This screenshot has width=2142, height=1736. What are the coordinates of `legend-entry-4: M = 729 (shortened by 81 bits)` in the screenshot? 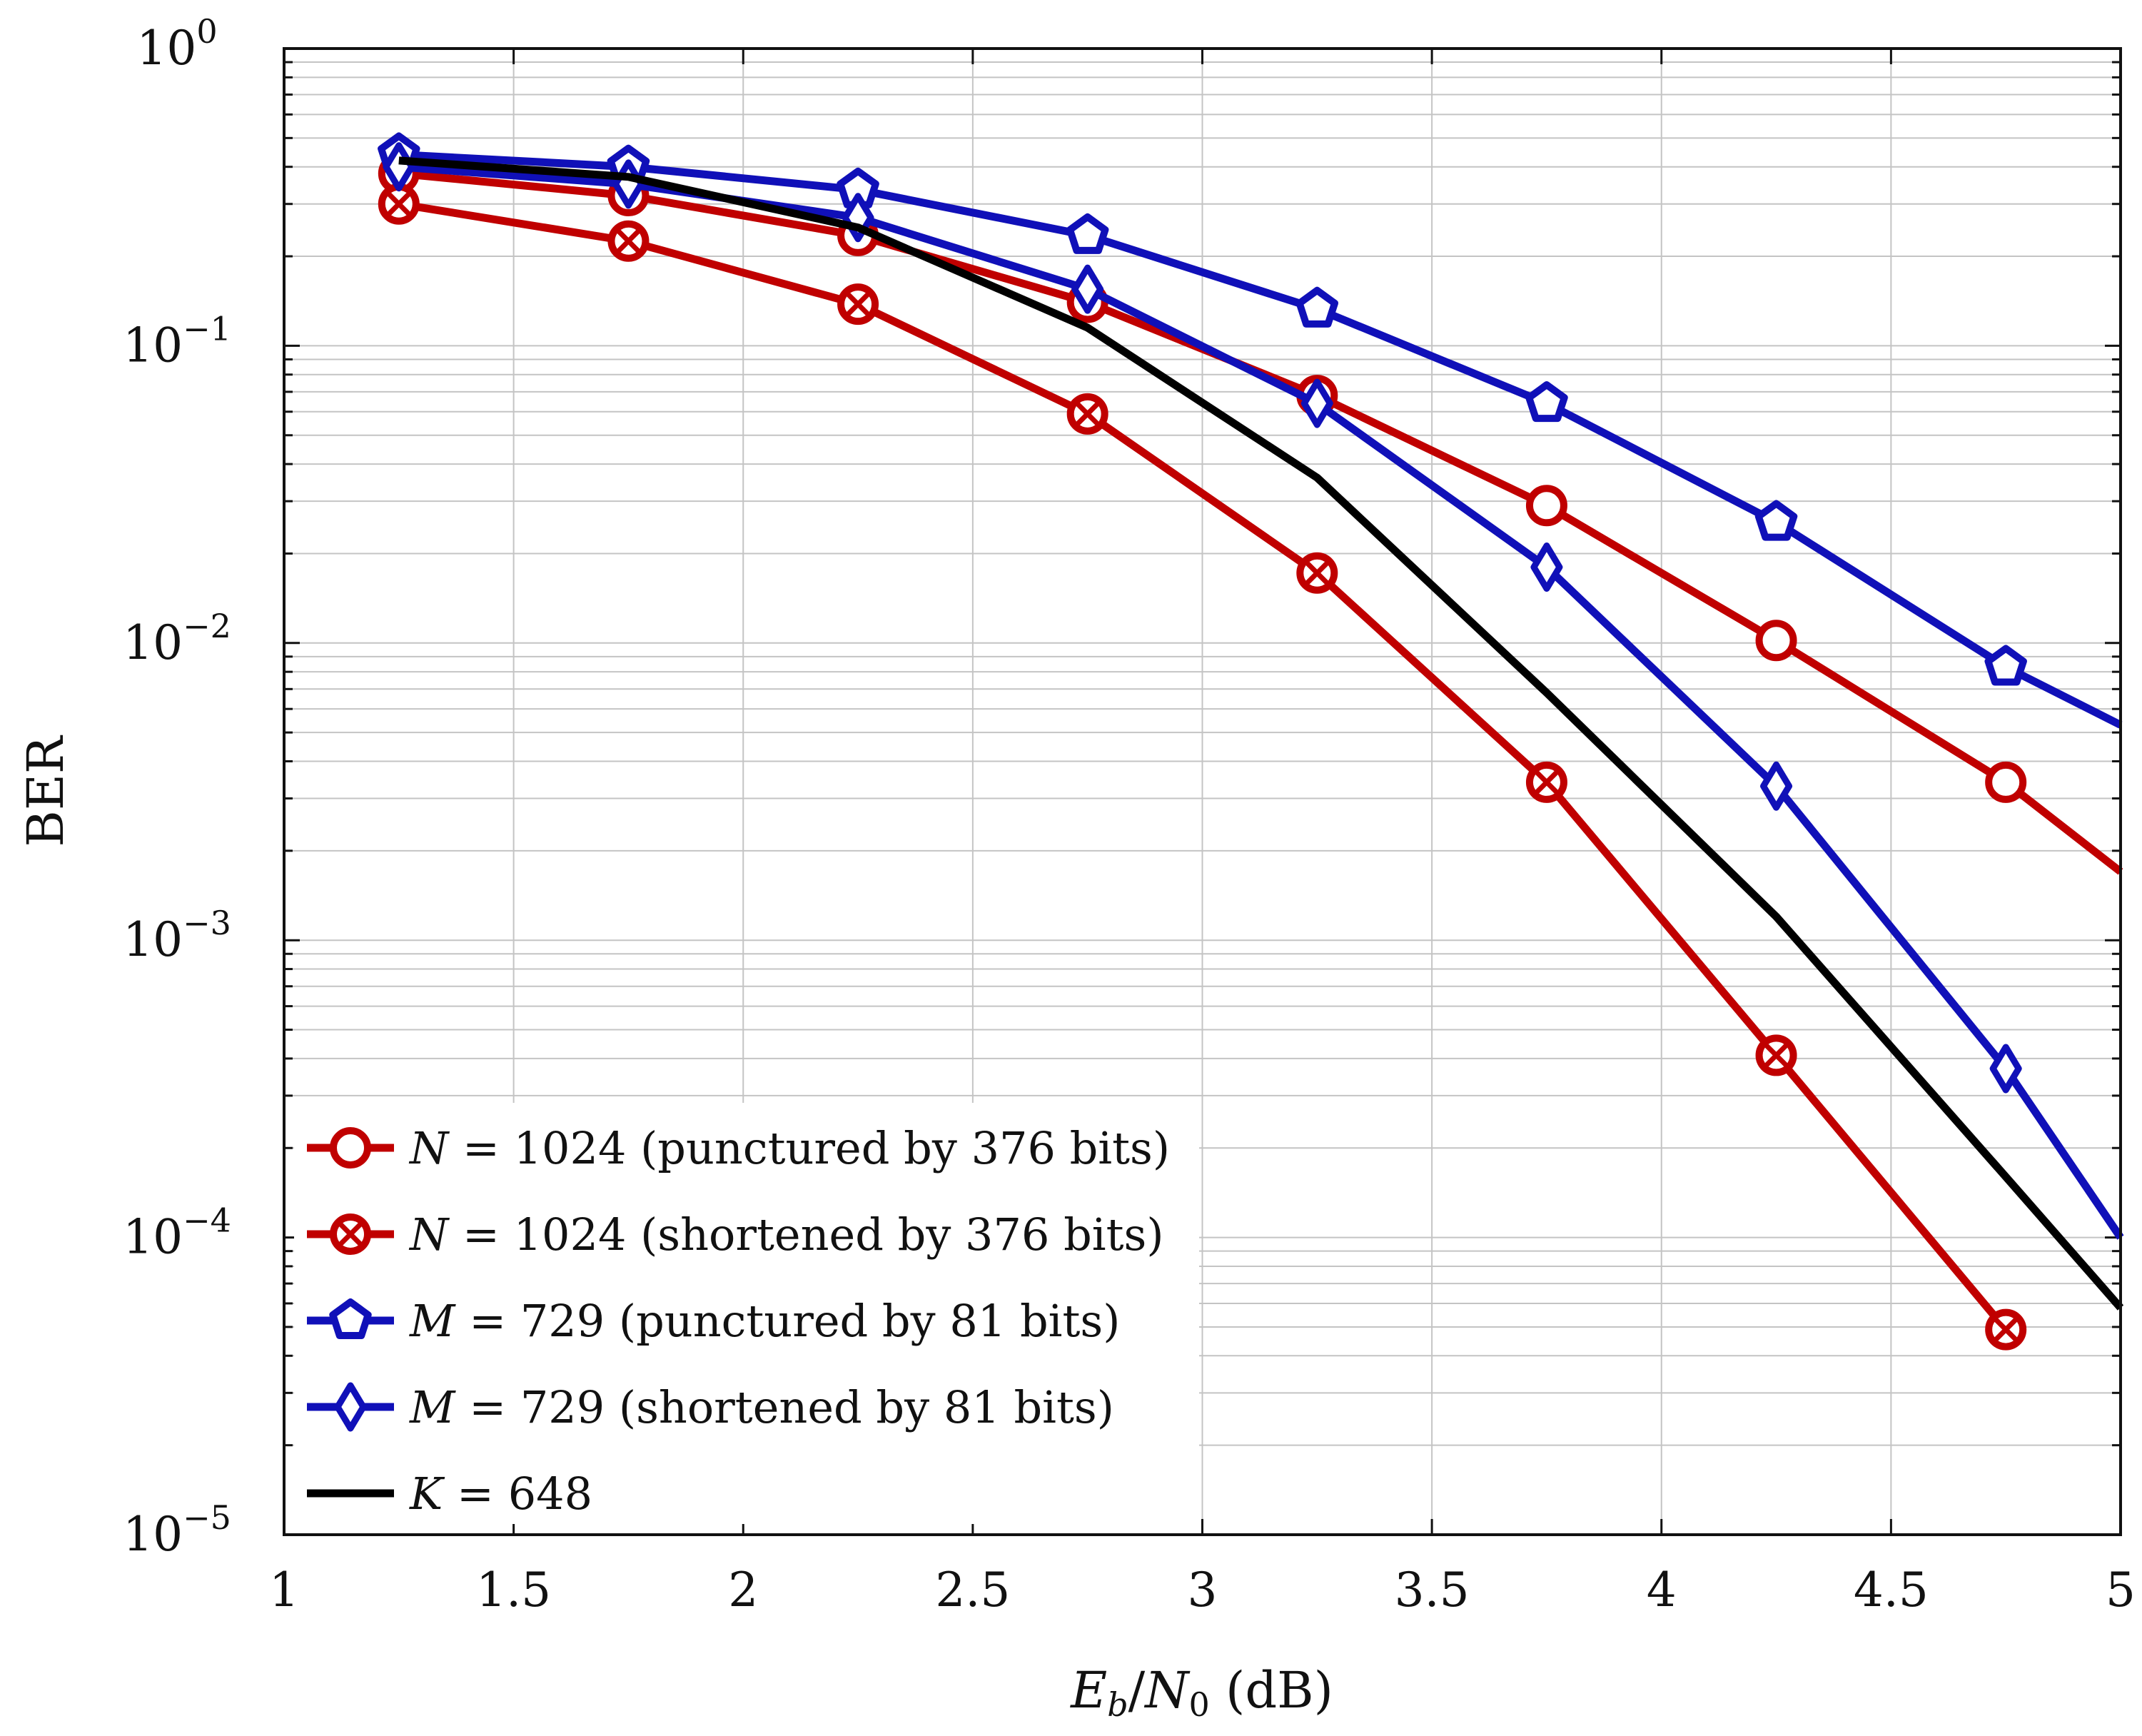 It's located at (710, 1407).